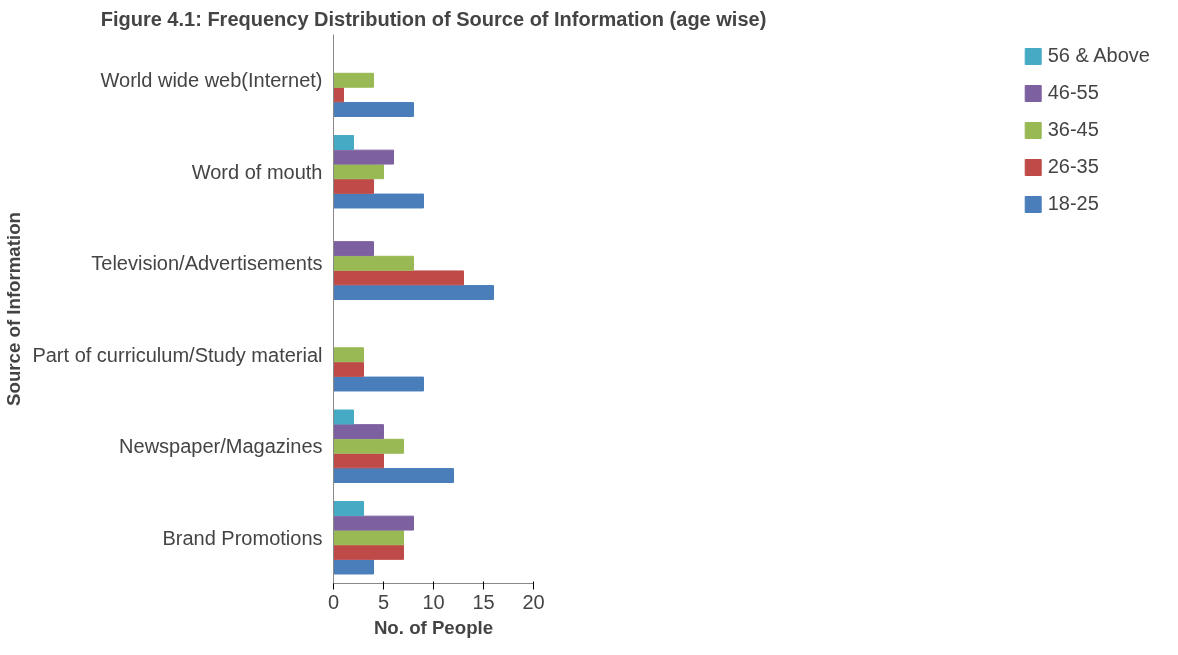 The image size is (1178, 655). I want to click on y-tick-label: World wide web(Internet), so click(211, 80).